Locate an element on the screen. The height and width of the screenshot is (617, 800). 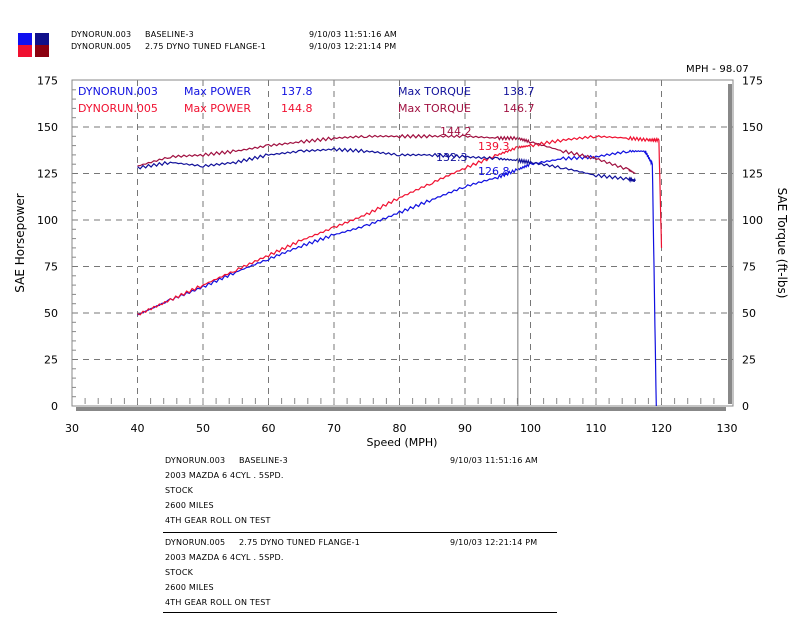
x-tick-label: 30 is located at coordinates (72, 428).